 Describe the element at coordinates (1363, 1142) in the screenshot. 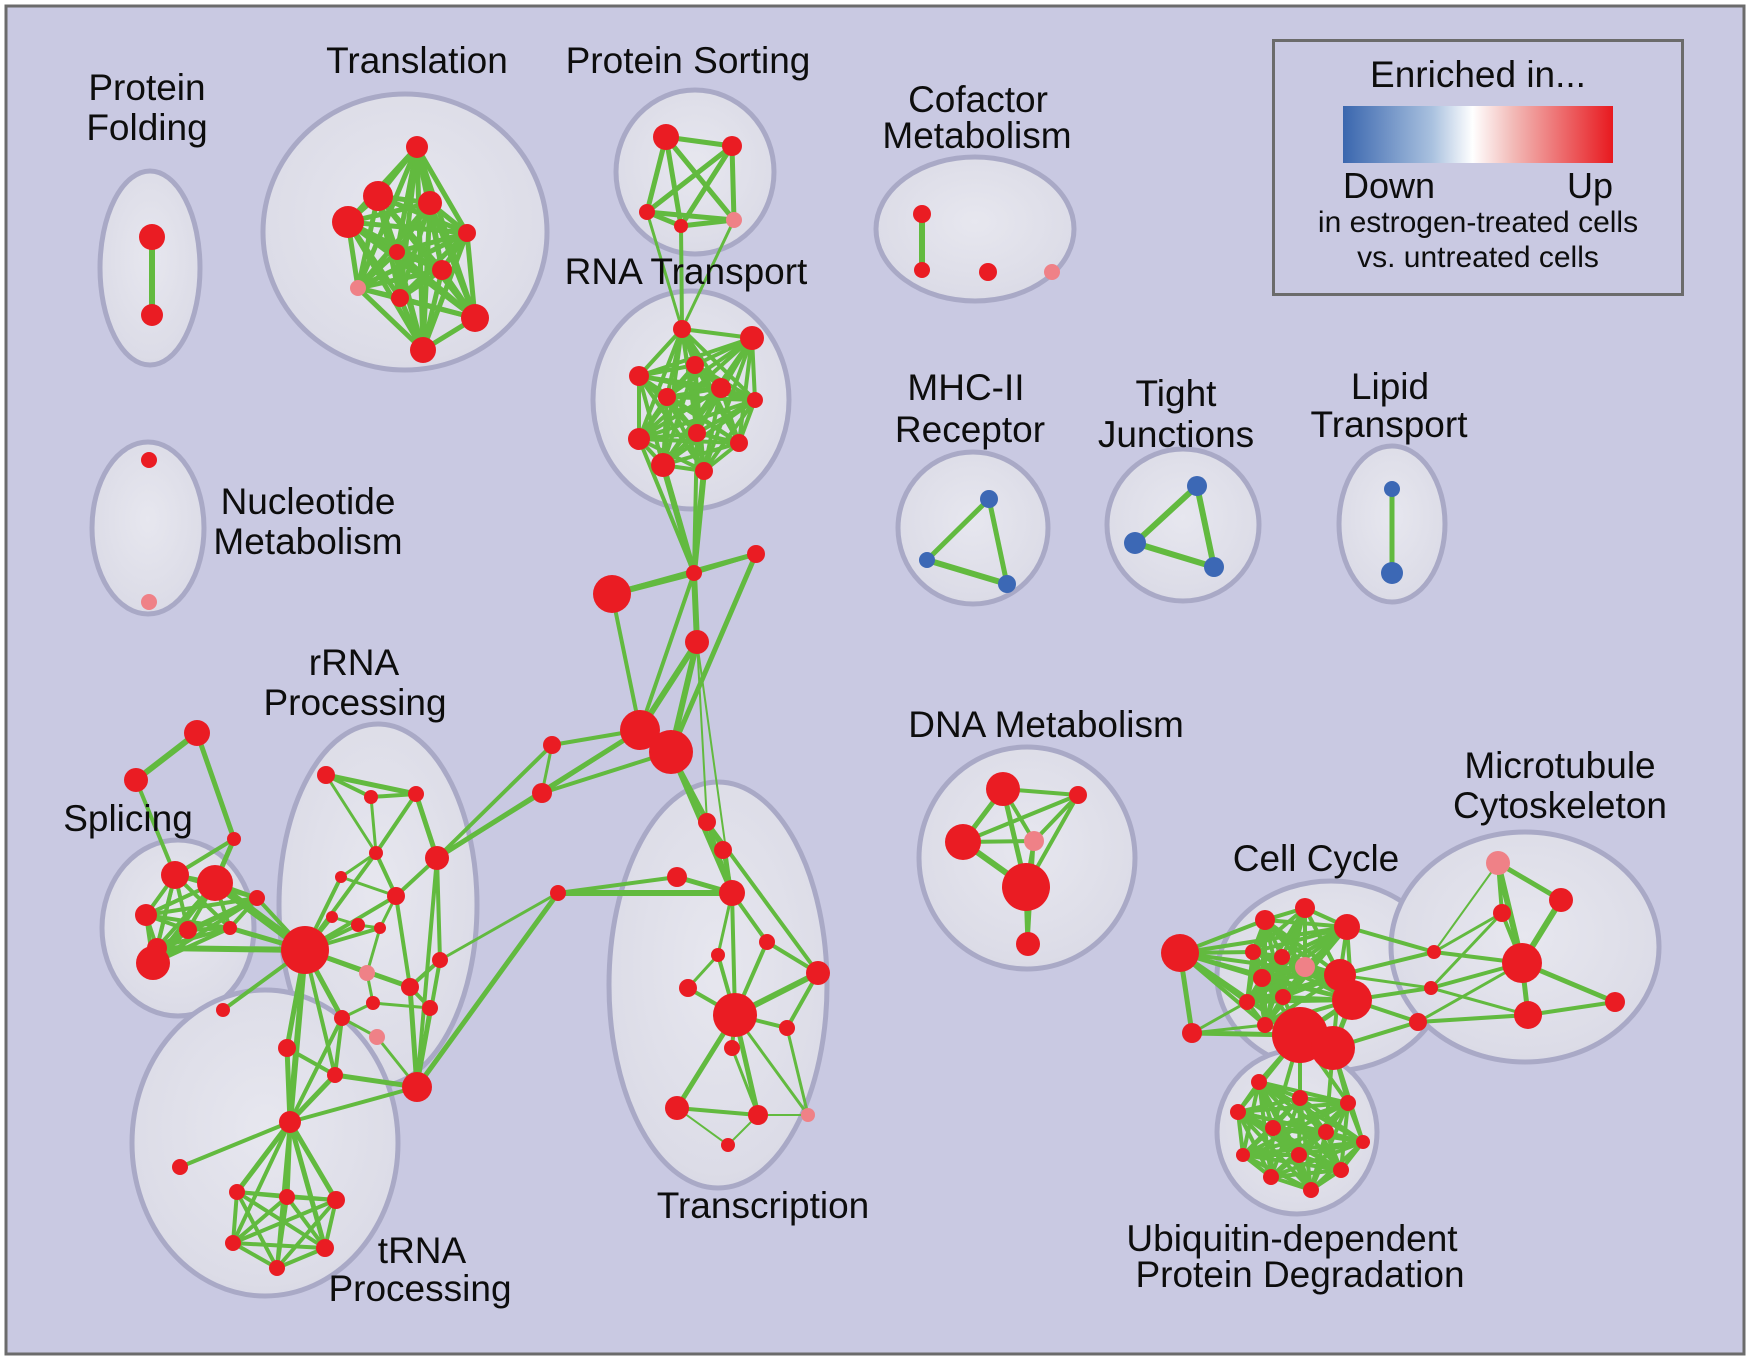

I see `node-u7` at that location.